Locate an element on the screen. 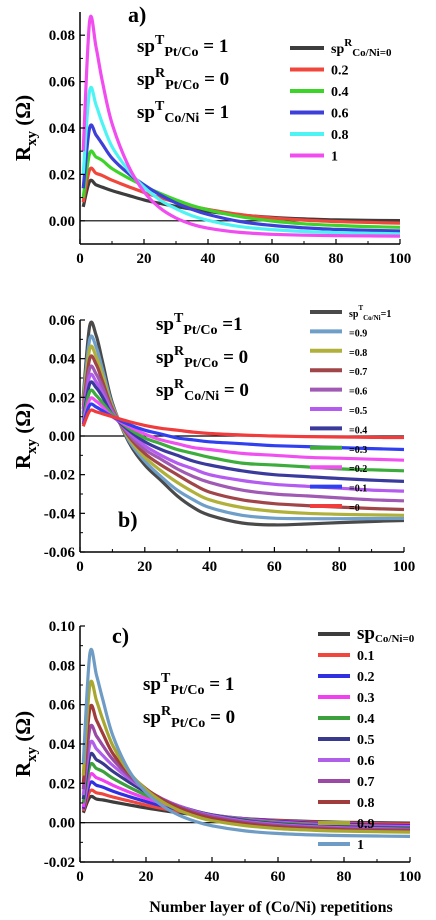  parameter-annotation: spTPt/Co = 1 is located at coordinates (188, 684).